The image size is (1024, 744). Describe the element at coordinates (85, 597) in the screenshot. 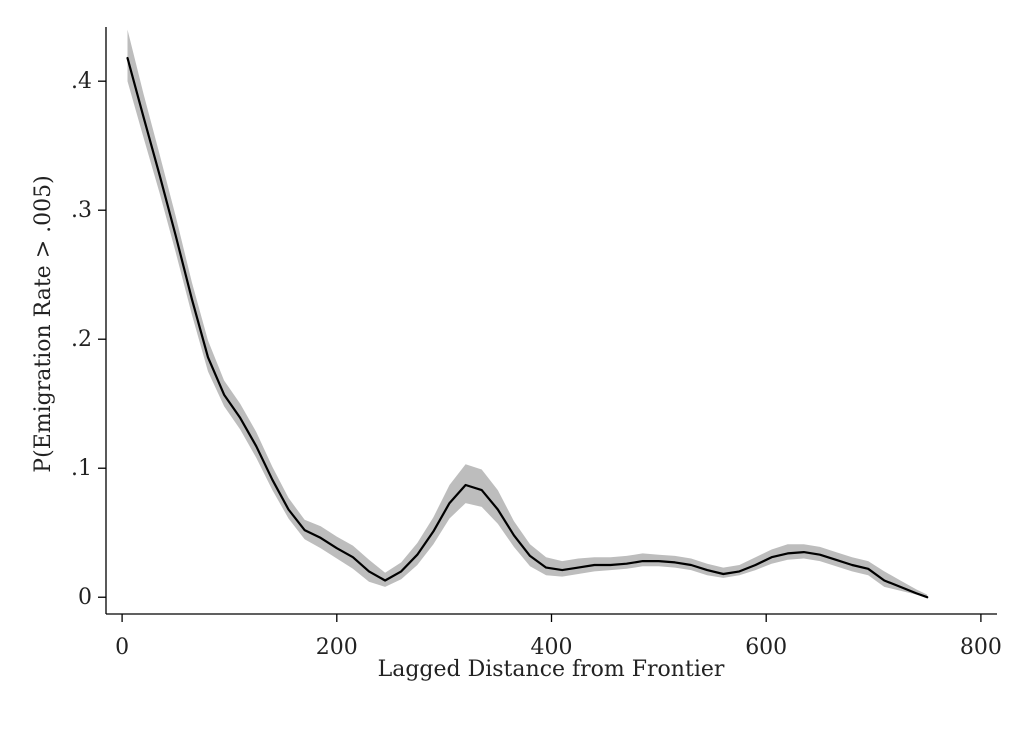

I see `y-tick-label: 0` at that location.